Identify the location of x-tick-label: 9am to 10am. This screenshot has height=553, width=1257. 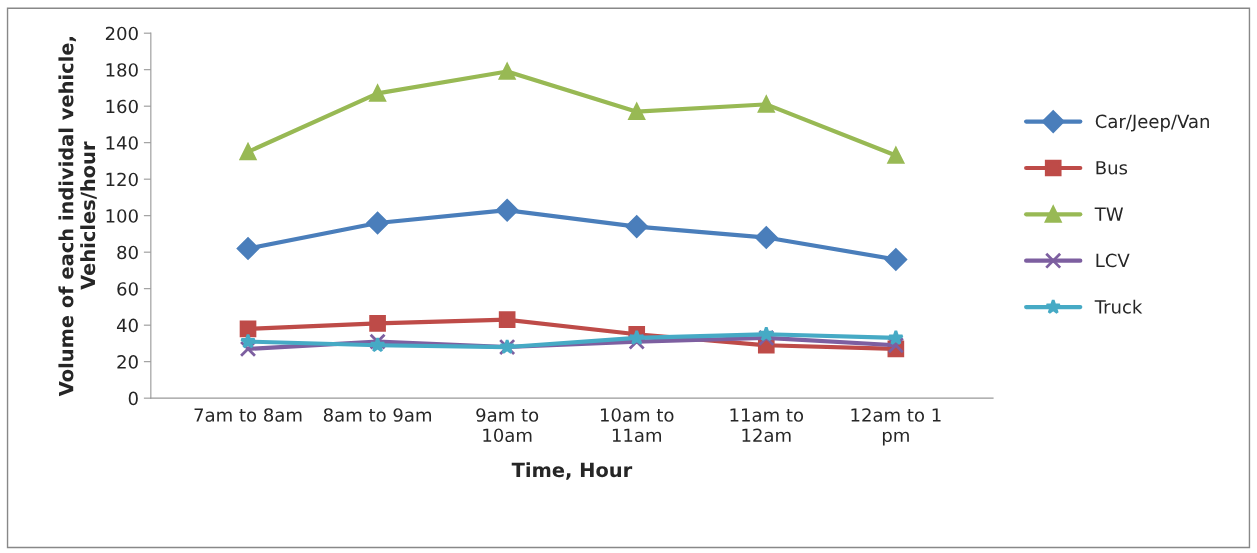
(507, 425).